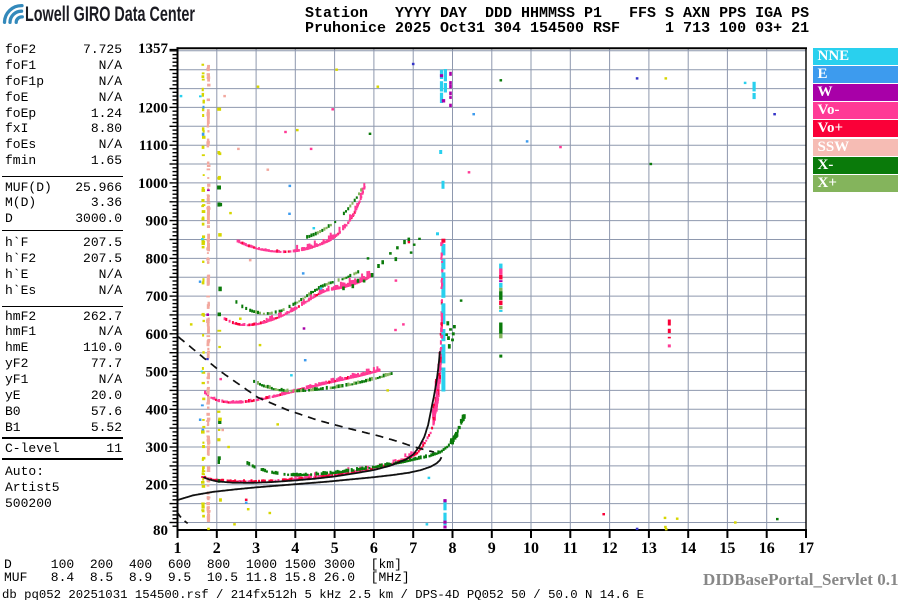 The height and width of the screenshot is (600, 900). Describe the element at coordinates (157, 222) in the screenshot. I see `svg-text: 900` at that location.